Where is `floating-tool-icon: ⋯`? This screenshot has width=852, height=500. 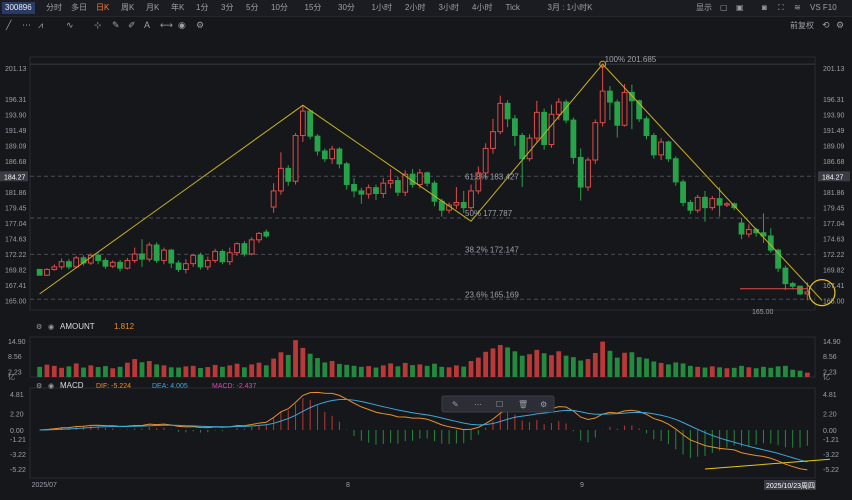
floating-tool-icon: ⋯ is located at coordinates (478, 404).